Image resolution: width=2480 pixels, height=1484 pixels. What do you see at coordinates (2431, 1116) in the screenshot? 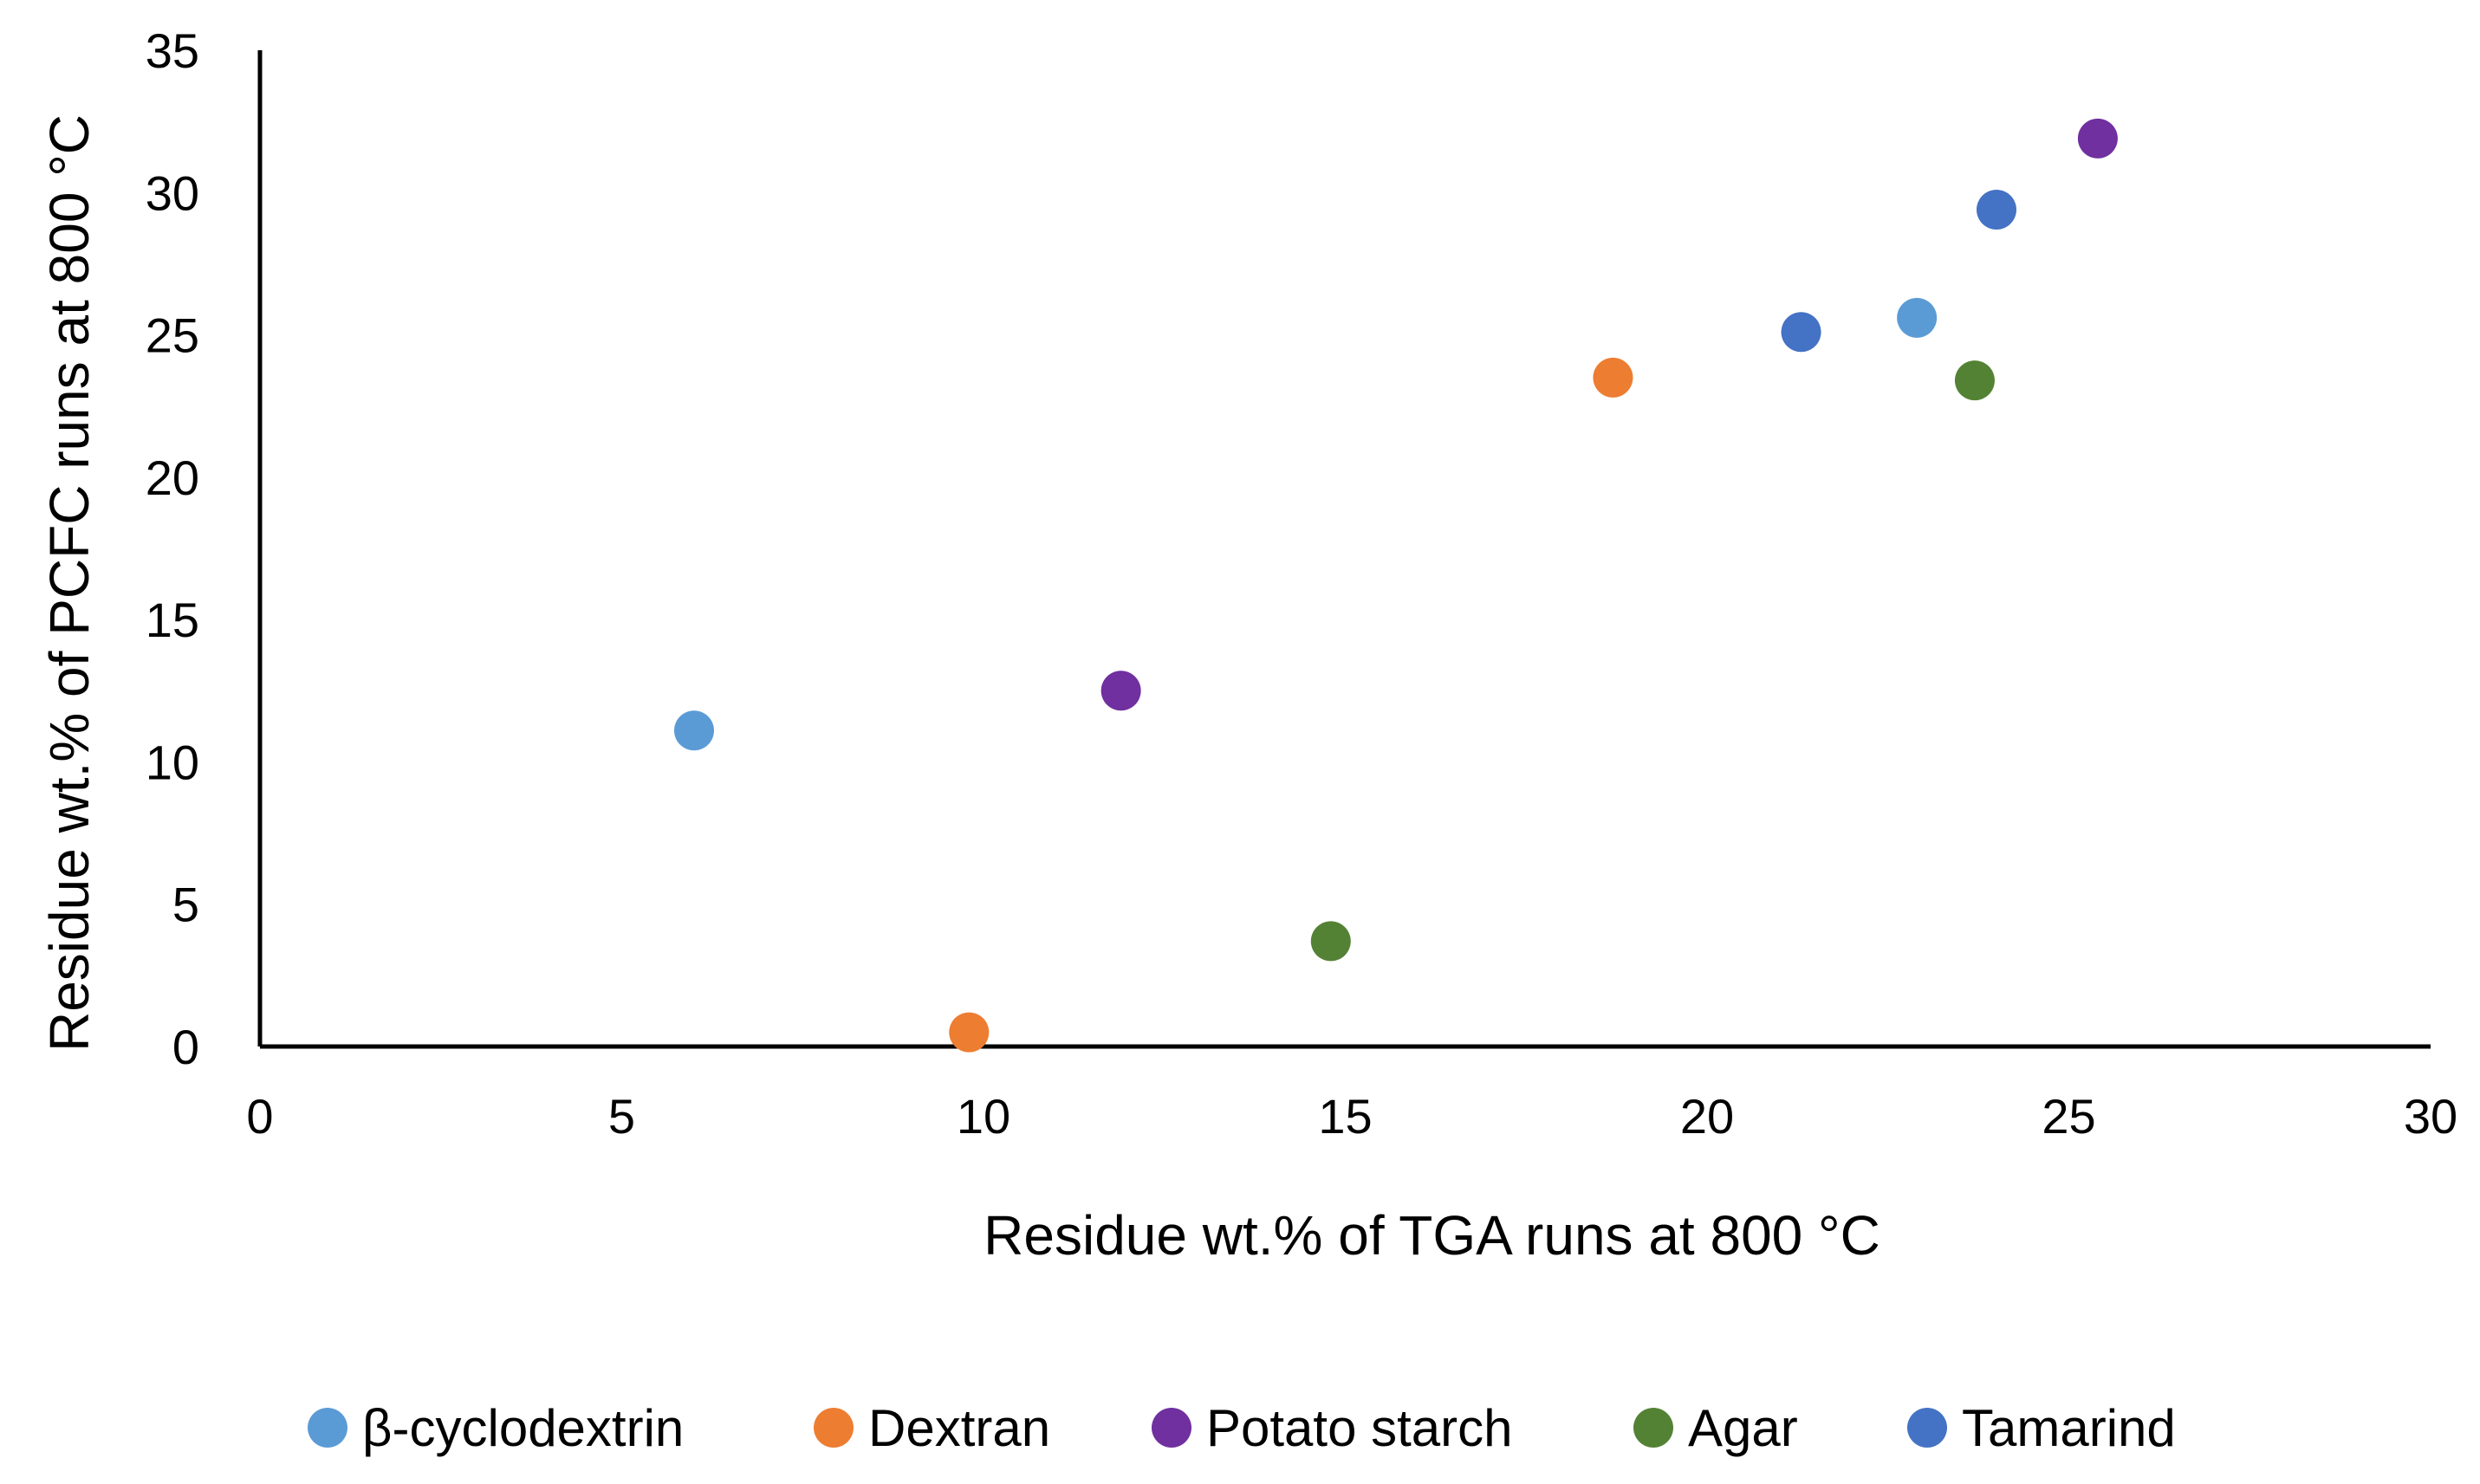
I see `x-tick-label: 30` at bounding box center [2431, 1116].